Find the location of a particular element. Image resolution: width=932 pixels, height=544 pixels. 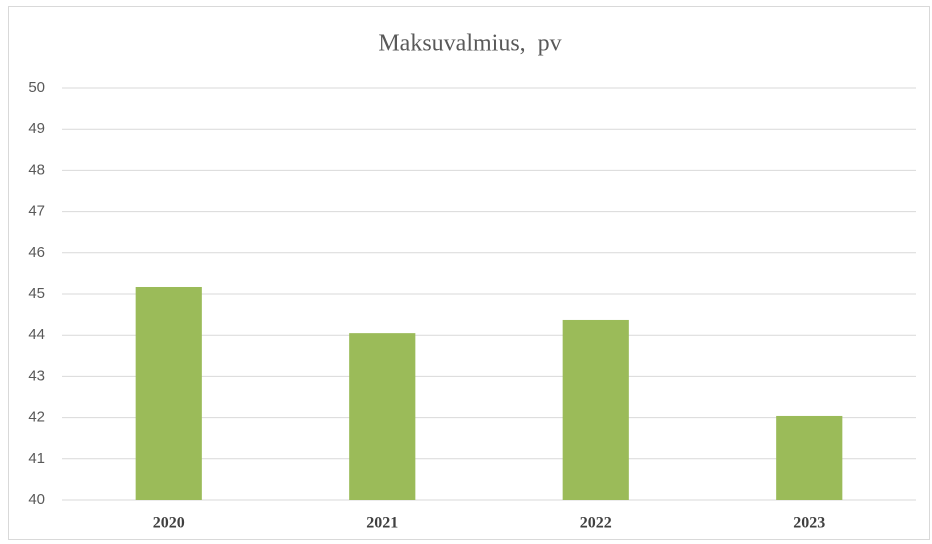

y-tick-label: 46 is located at coordinates (36, 252).